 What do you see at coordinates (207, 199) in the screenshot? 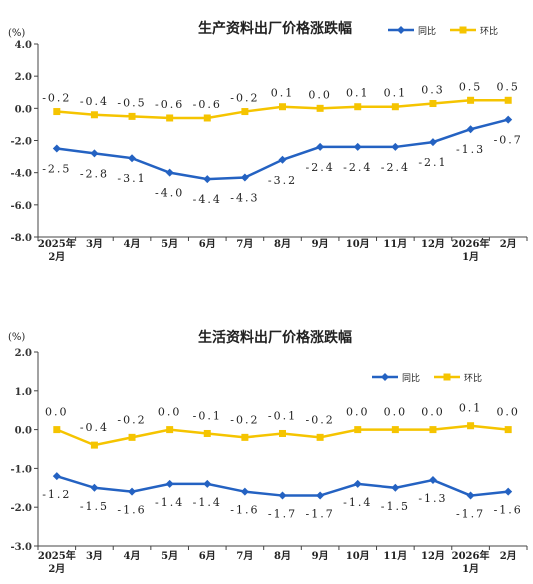
I see `data-label: -4.4` at bounding box center [207, 199].